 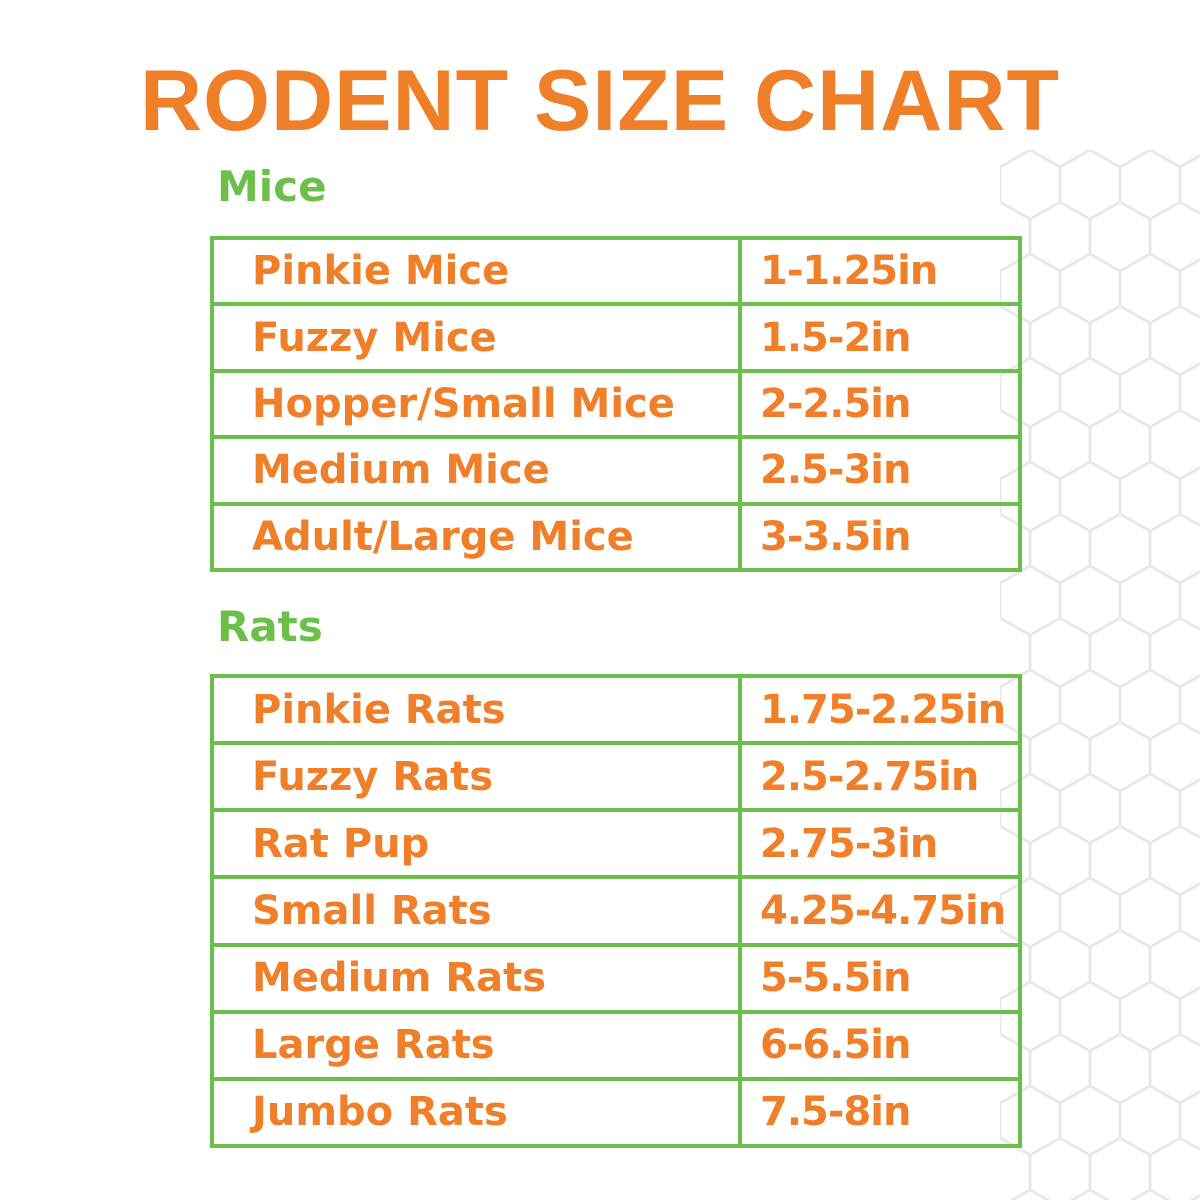 I want to click on table-row: Medium Rats 5-5.5in, so click(x=616, y=978).